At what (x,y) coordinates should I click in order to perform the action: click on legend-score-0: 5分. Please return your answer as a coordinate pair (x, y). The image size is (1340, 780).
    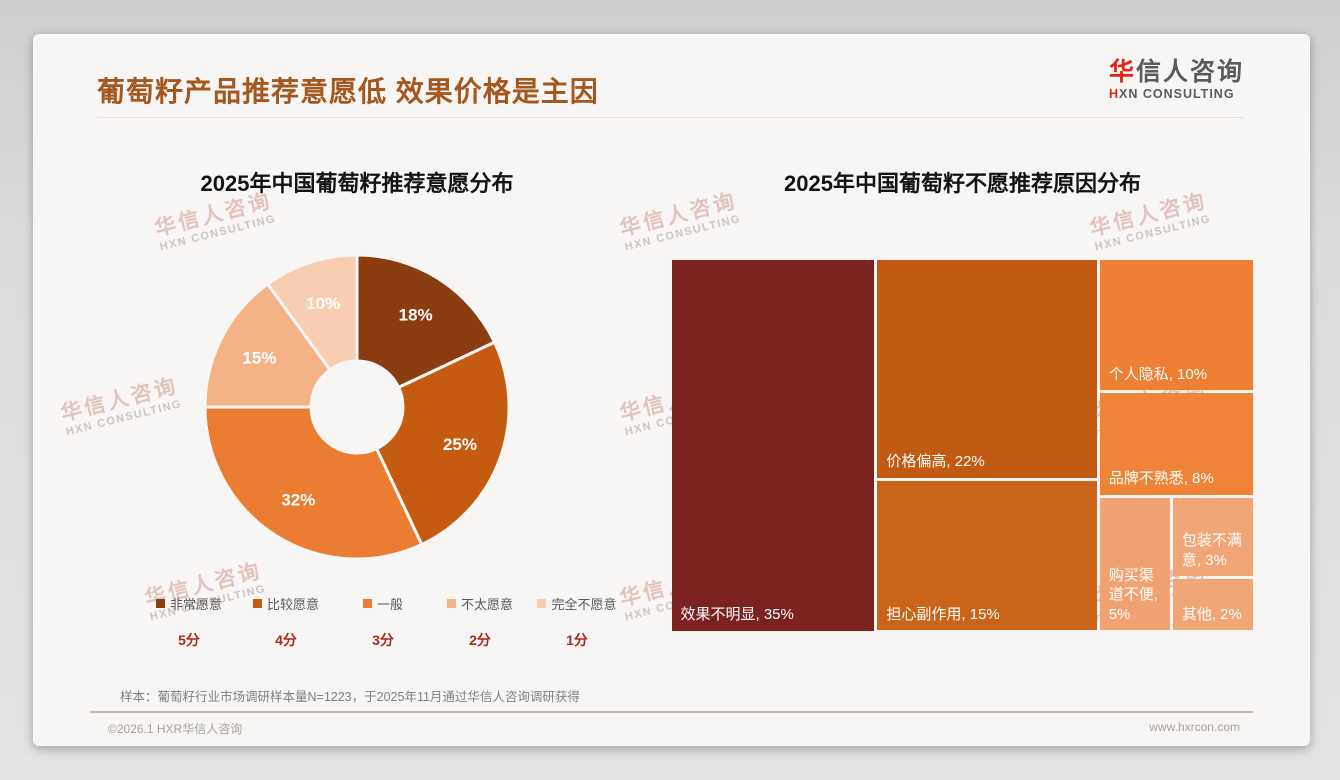
    Looking at the image, I should click on (189, 640).